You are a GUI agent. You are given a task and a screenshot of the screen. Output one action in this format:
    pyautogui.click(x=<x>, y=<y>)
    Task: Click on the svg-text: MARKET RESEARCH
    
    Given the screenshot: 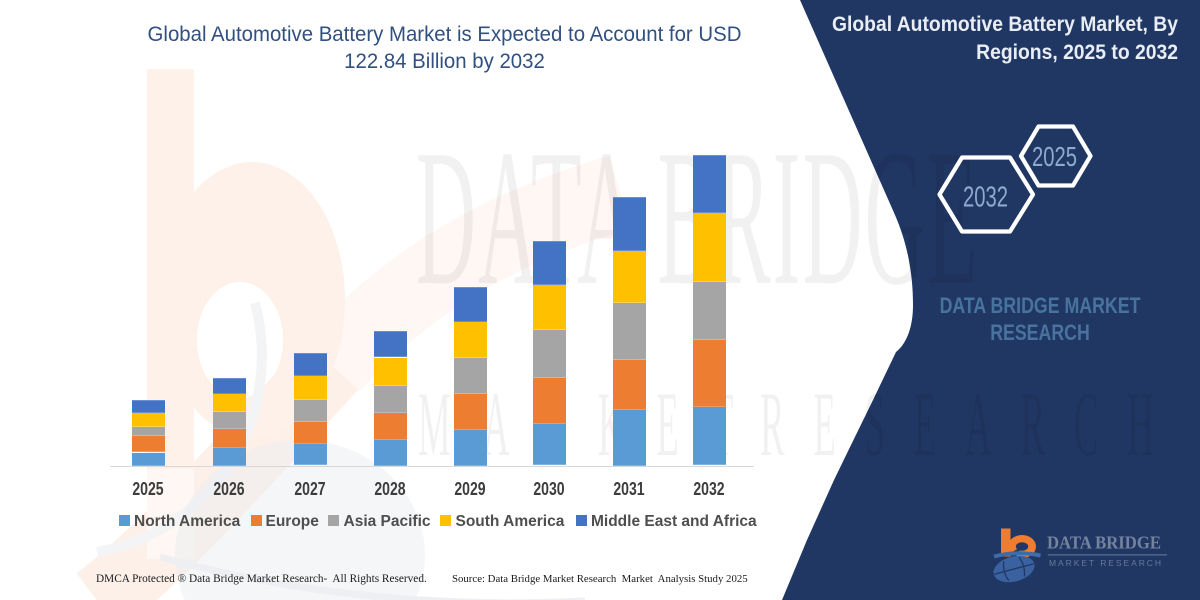 What is the action you would take?
    pyautogui.click(x=1105, y=563)
    